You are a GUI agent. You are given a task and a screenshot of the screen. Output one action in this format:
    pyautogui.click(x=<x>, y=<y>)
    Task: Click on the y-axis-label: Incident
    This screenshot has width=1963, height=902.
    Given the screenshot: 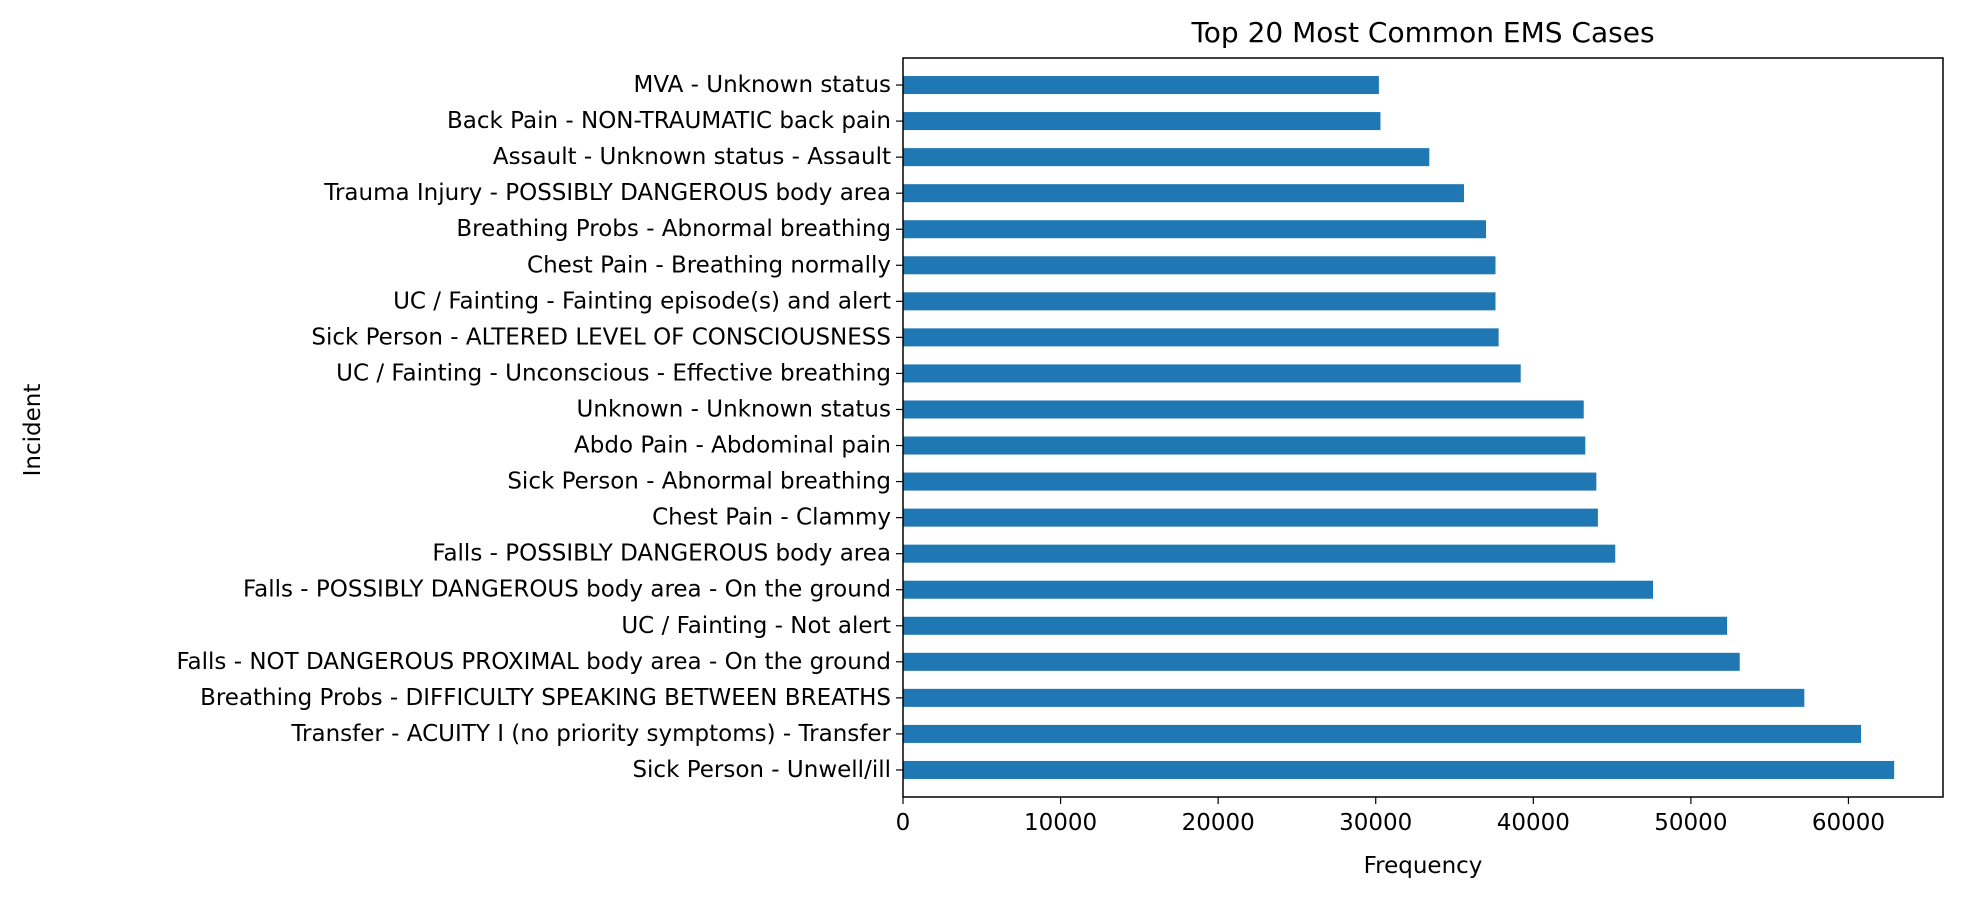 What is the action you would take?
    pyautogui.click(x=33, y=430)
    